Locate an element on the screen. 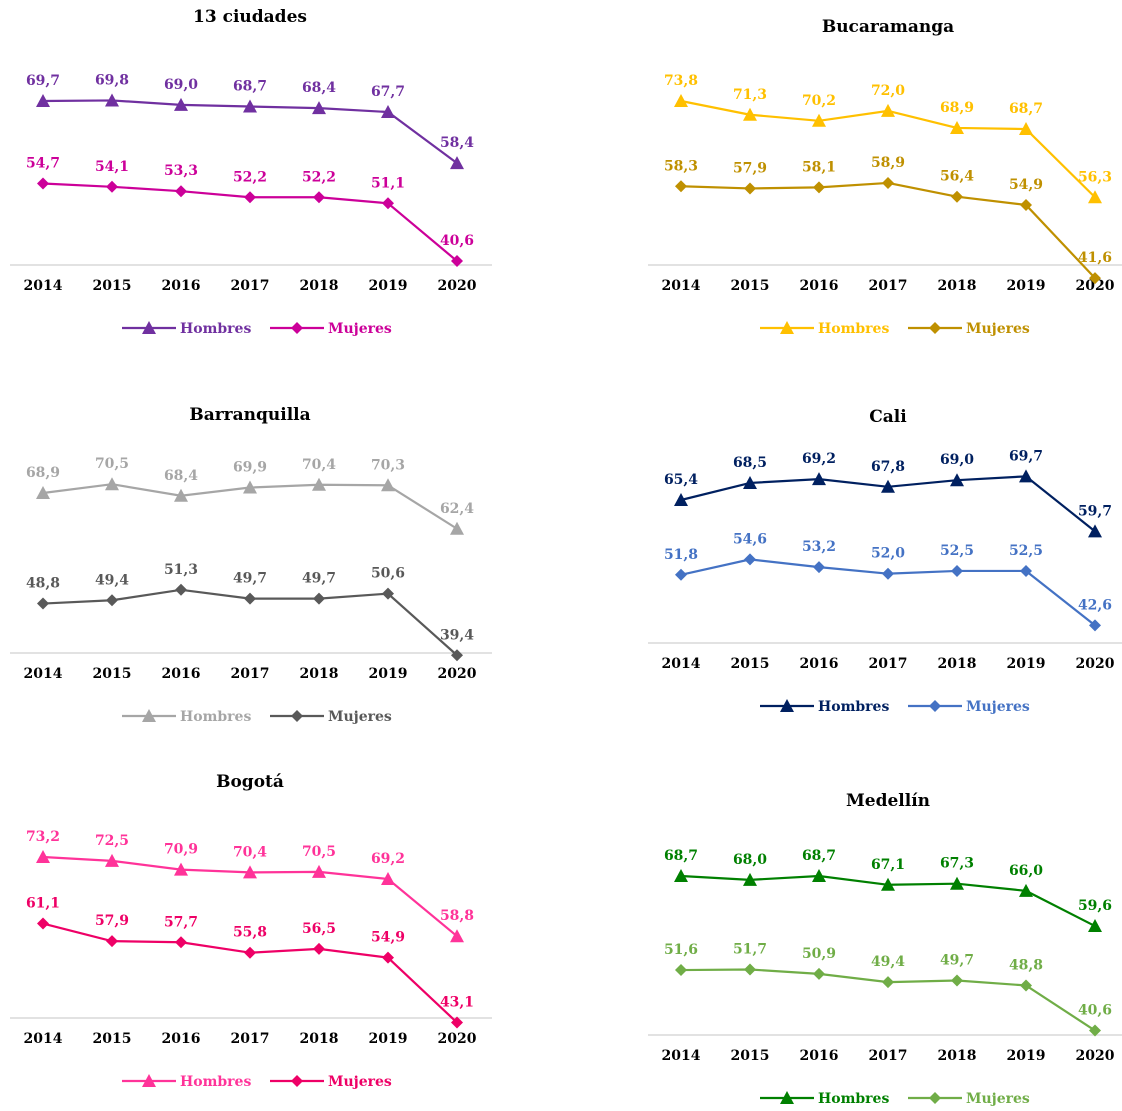  data-label: 69,0 is located at coordinates (957, 460).